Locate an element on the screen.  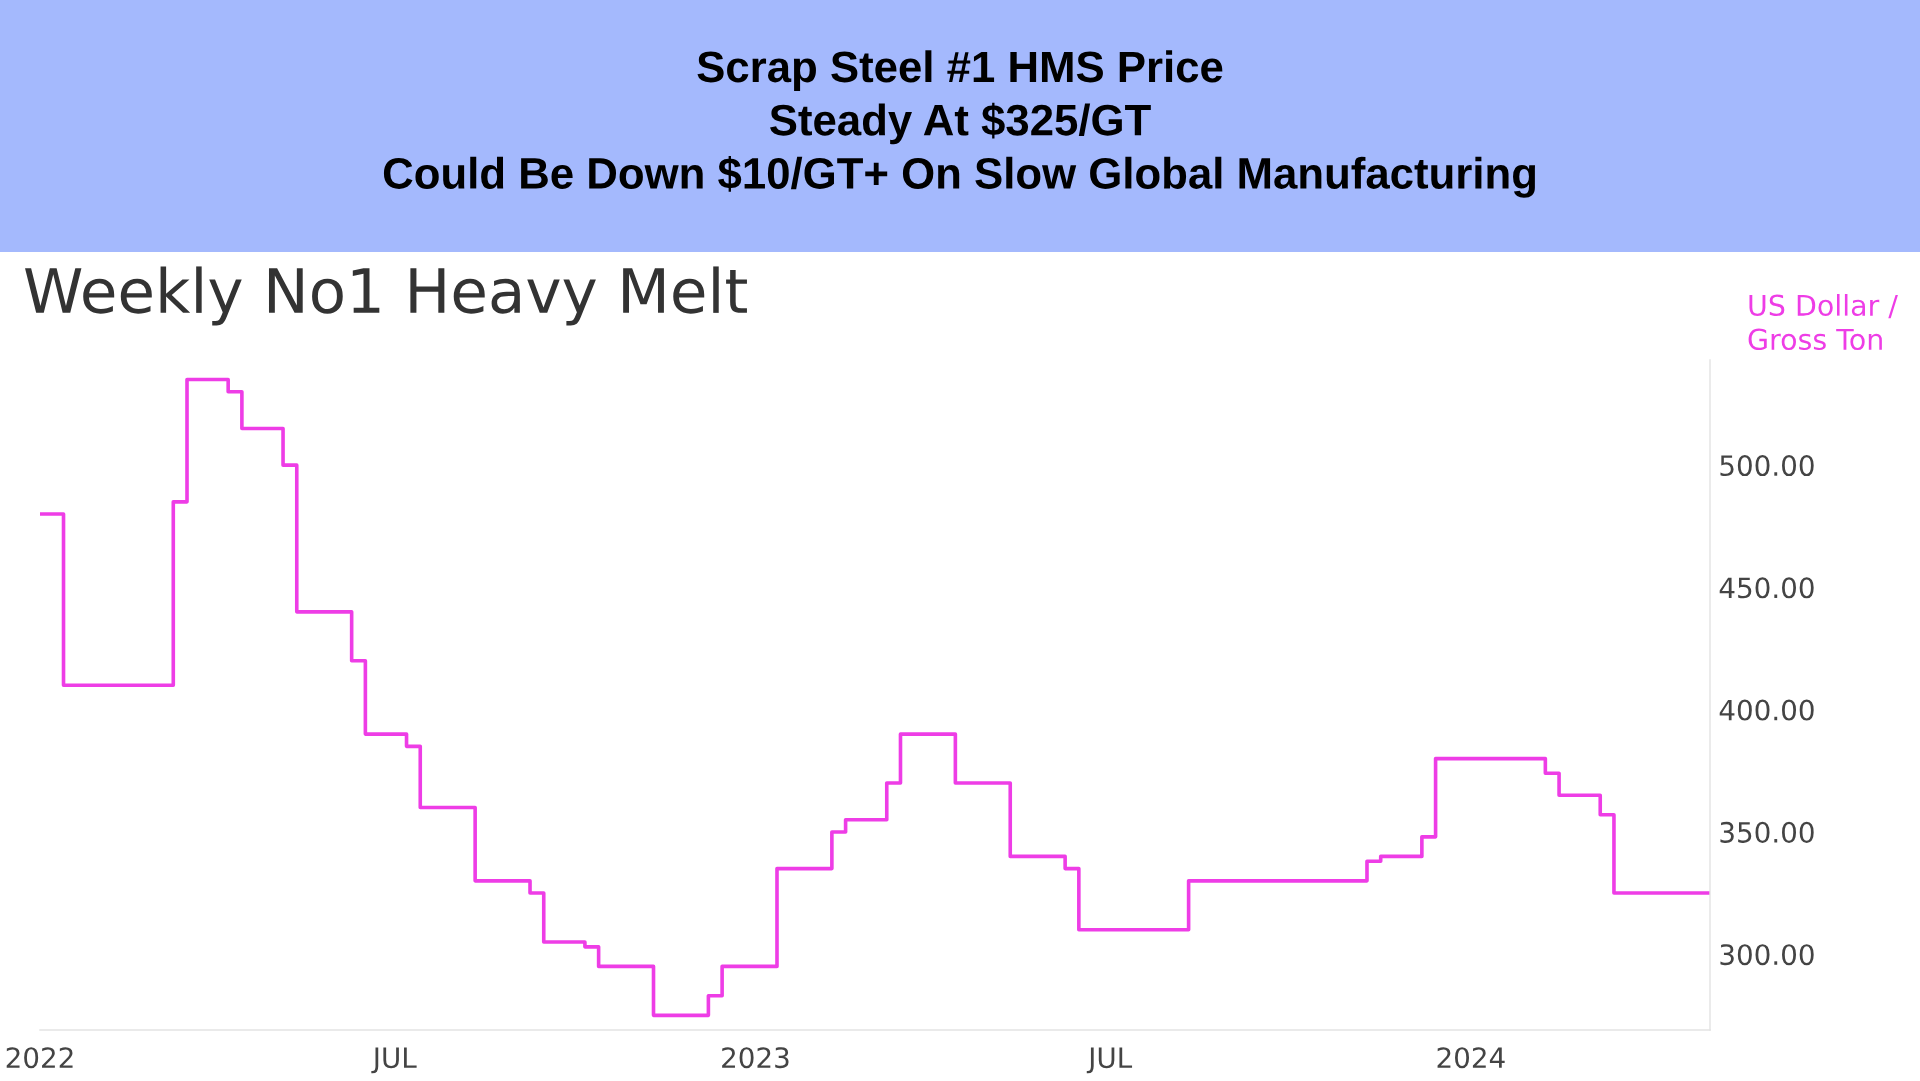
y-tick-label: 500.00 is located at coordinates (1767, 466).